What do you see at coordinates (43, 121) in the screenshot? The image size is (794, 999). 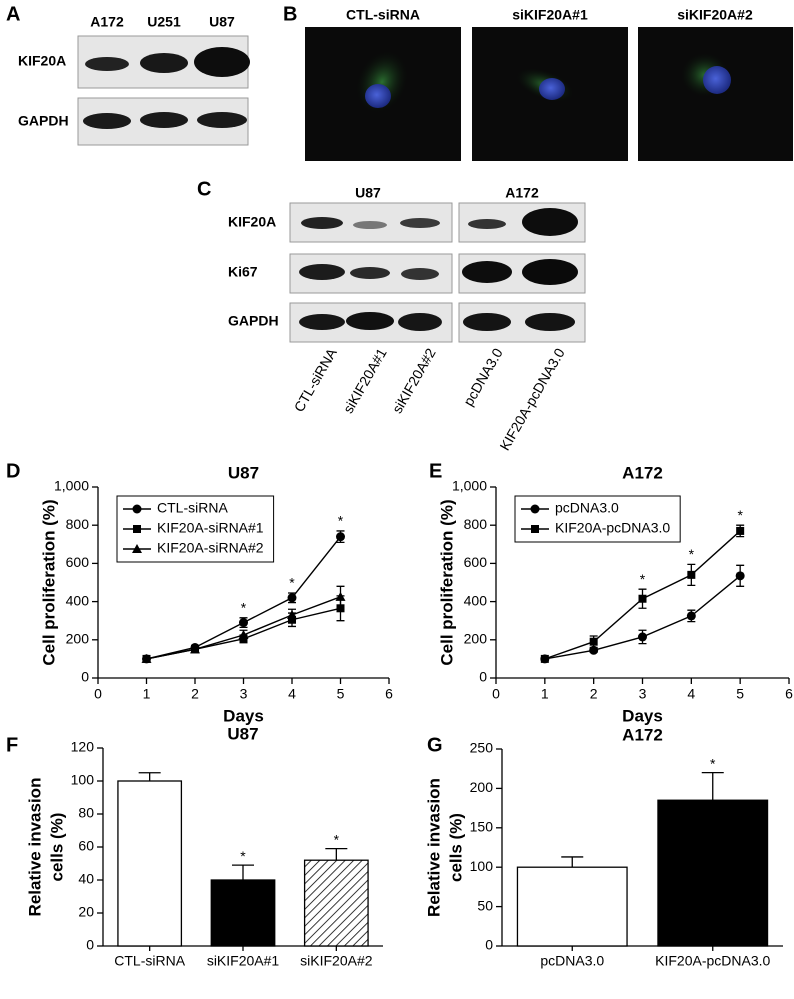 I see `row-label: GAPDH` at bounding box center [43, 121].